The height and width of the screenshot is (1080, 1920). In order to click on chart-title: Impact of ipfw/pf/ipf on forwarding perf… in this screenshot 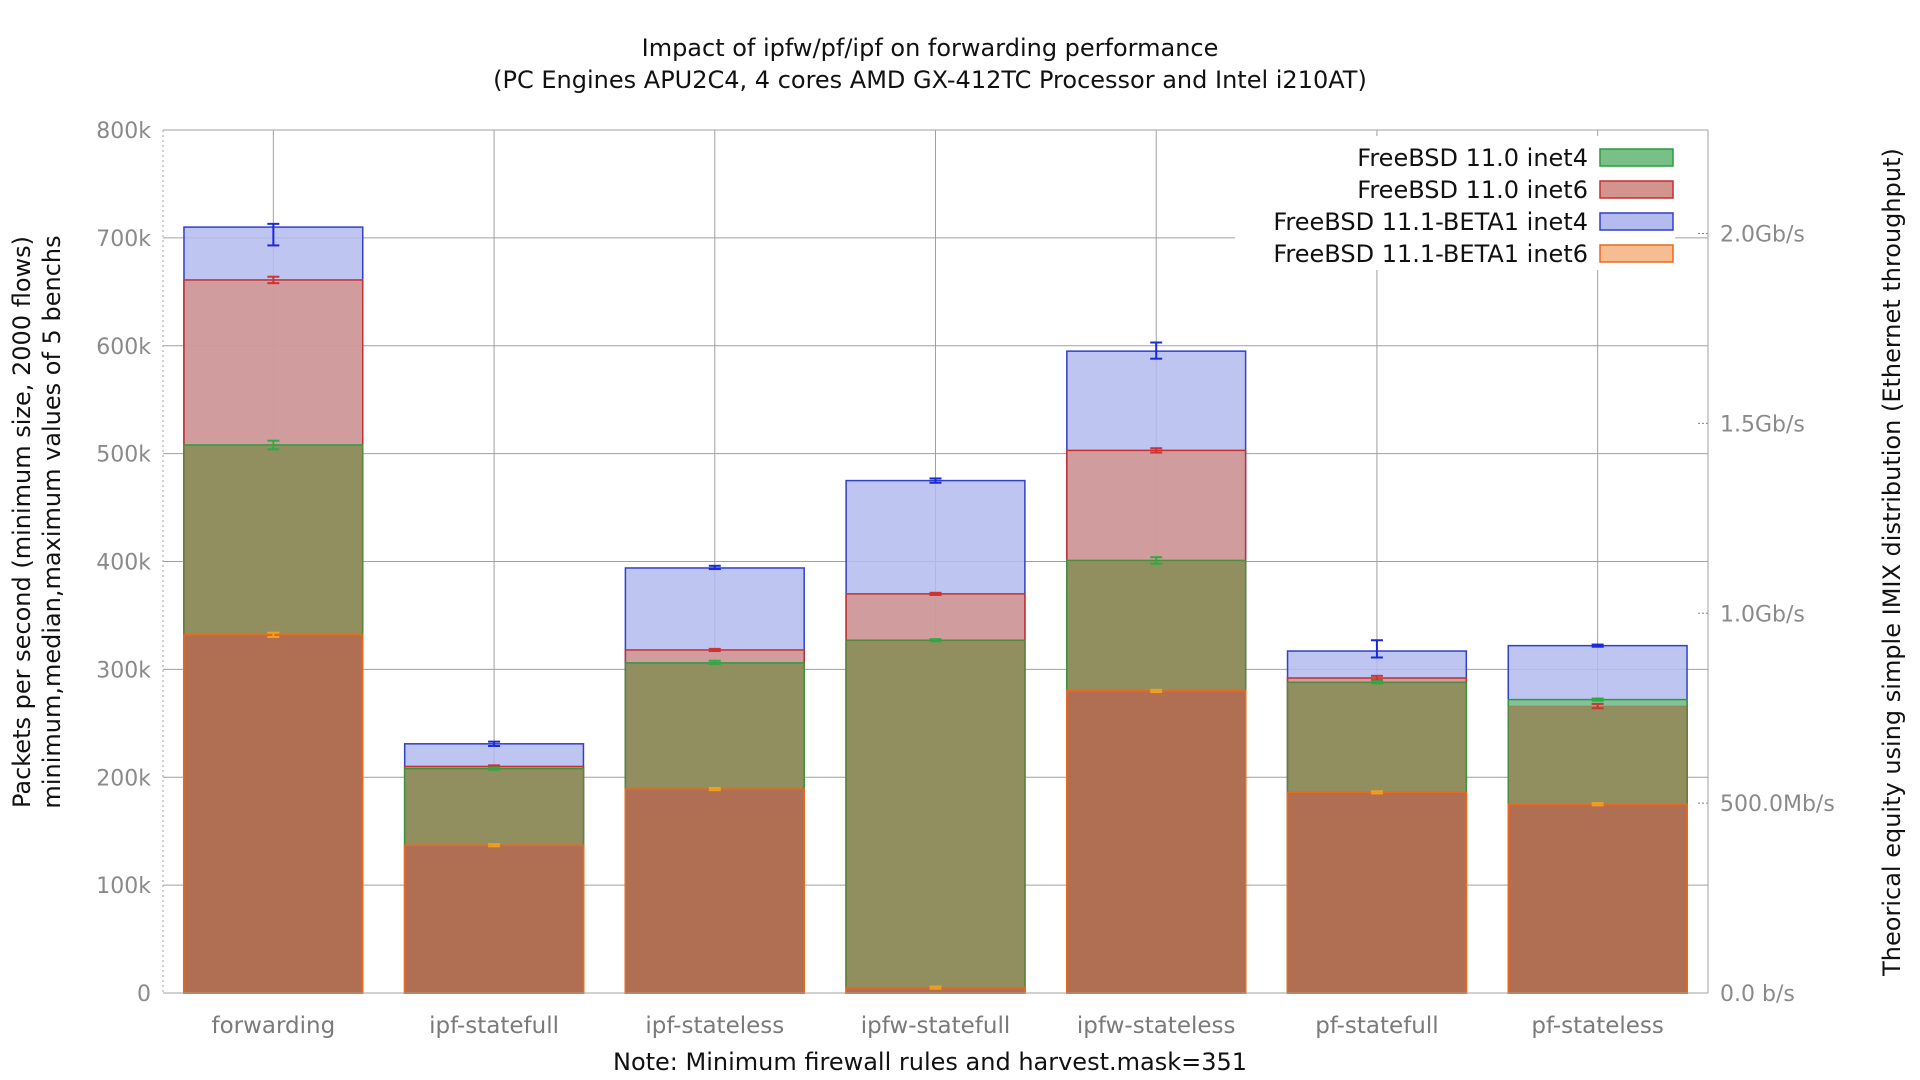, I will do `click(930, 48)`.